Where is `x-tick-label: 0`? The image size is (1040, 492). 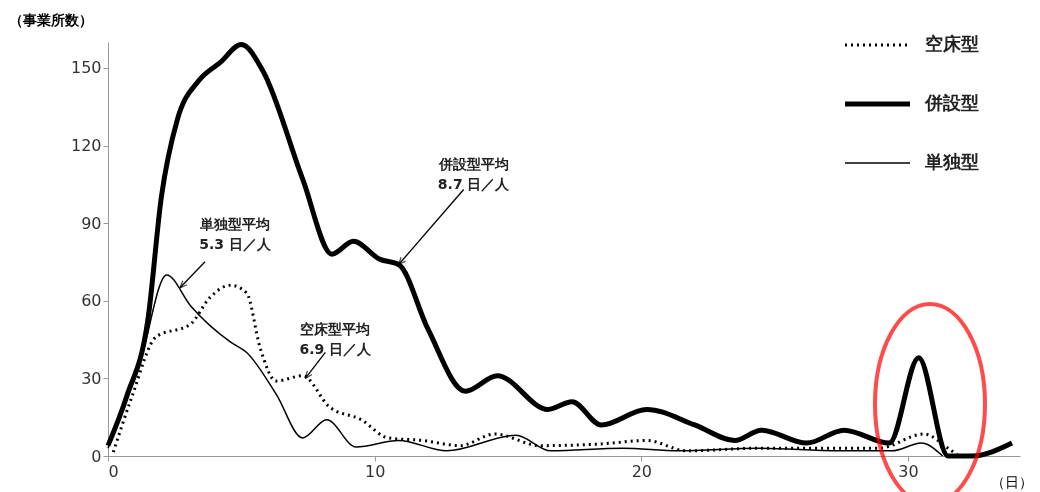 x-tick-label: 0 is located at coordinates (113, 471).